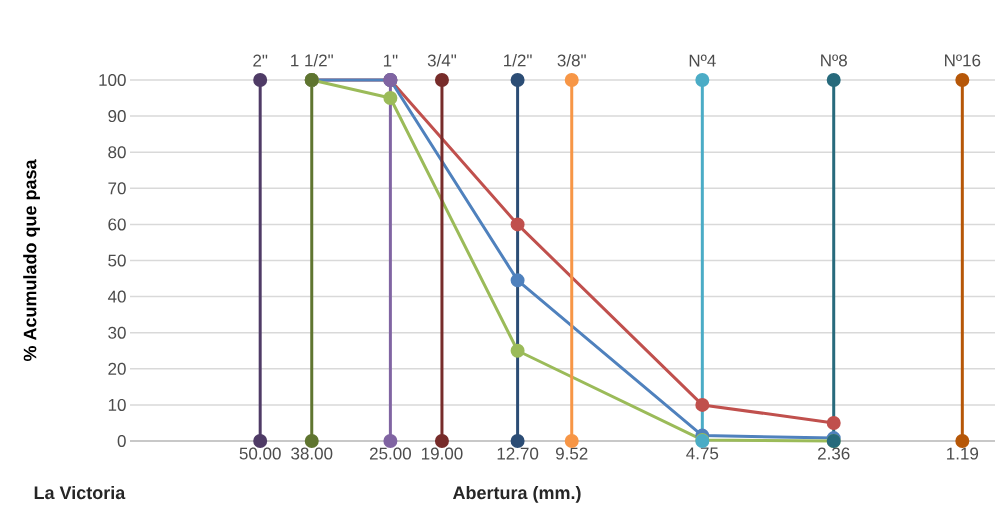 This screenshot has height=507, width=1006. Describe the element at coordinates (518, 453) in the screenshot. I see `x-tick-label: 12.70` at that location.